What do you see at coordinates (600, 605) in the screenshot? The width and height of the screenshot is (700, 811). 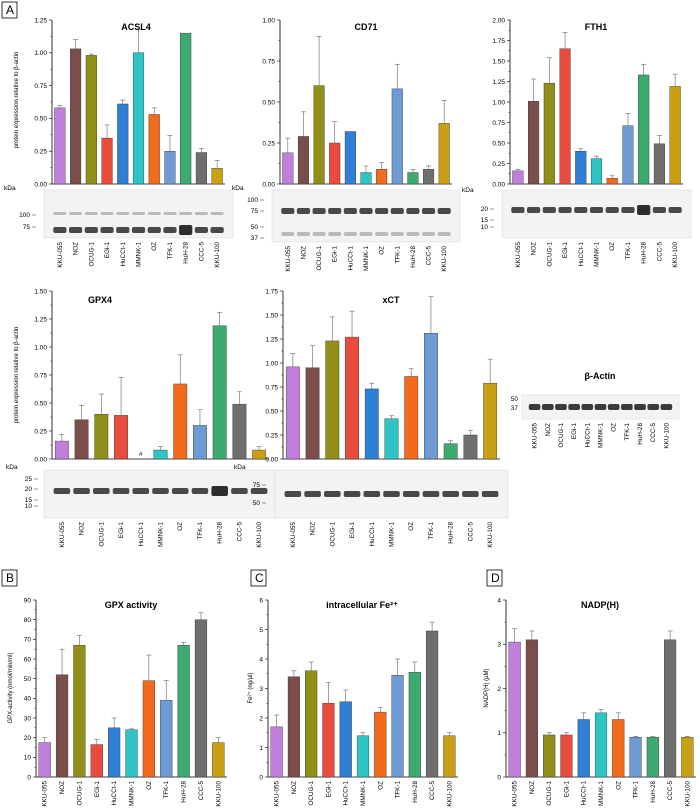 I see `chart-title: NADP(H)` at bounding box center [600, 605].